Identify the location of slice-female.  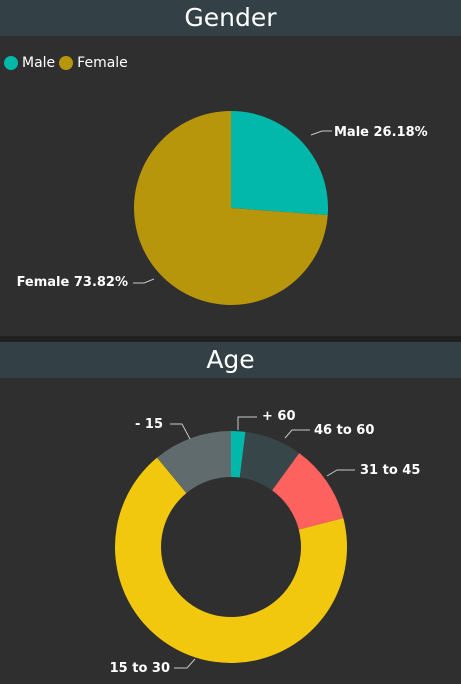
(231, 208).